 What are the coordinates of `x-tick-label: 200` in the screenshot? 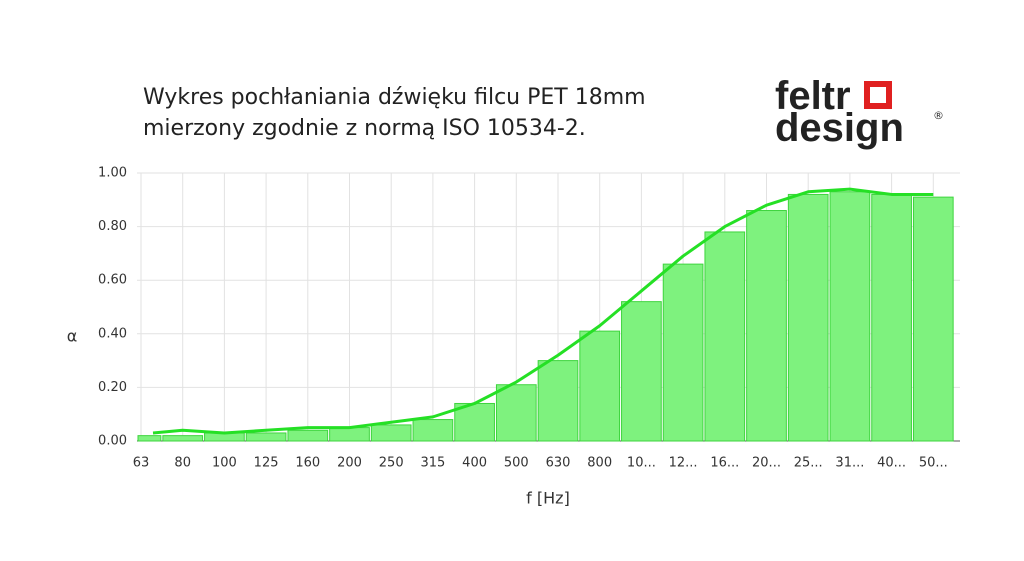 It's located at (349, 463).